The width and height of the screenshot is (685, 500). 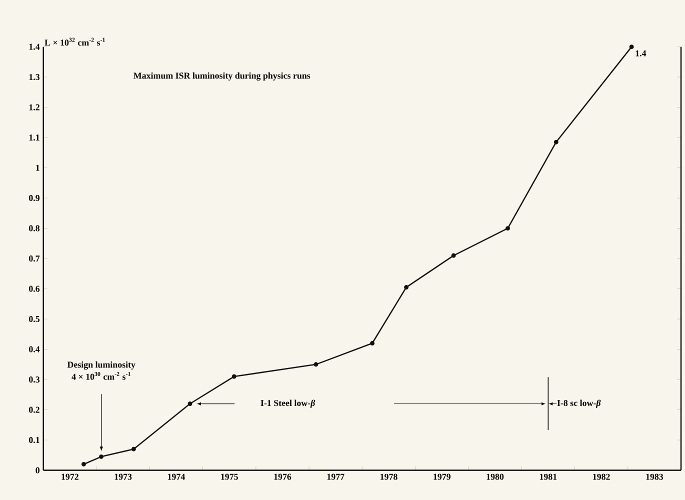 I want to click on x-tick-label: 1981, so click(x=548, y=477).